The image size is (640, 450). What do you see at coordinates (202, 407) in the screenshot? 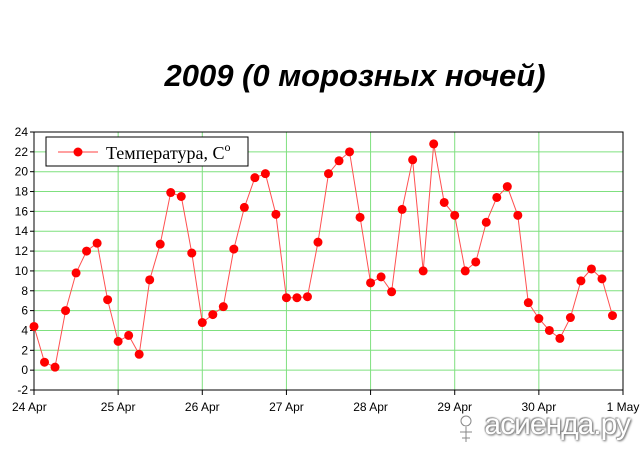
I see `x-tick-label: 26 Apr` at bounding box center [202, 407].